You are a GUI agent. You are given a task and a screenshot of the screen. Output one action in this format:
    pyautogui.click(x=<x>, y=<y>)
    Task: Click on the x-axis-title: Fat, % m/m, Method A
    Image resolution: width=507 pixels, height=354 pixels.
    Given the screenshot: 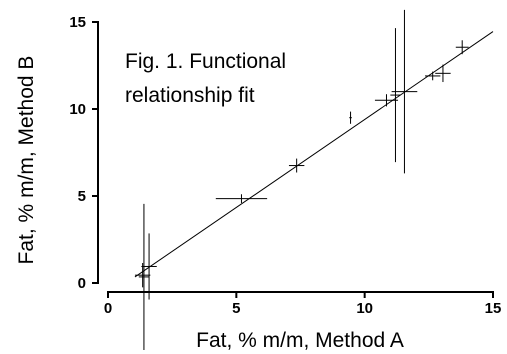 What is the action you would take?
    pyautogui.click(x=300, y=340)
    